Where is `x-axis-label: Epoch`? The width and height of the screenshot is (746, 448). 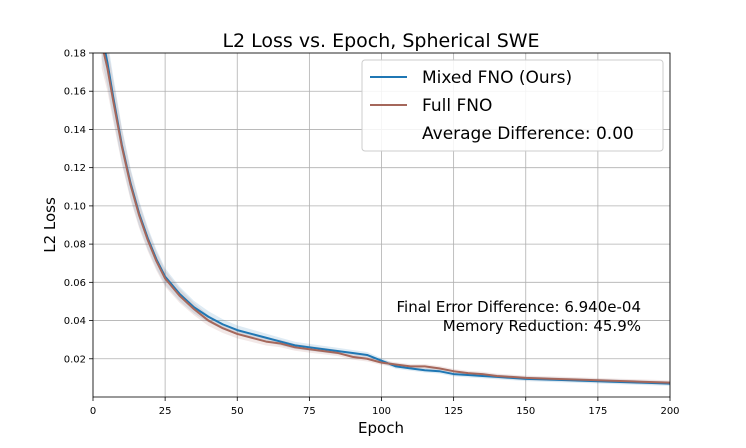
x-axis-label: Epoch is located at coordinates (381, 428).